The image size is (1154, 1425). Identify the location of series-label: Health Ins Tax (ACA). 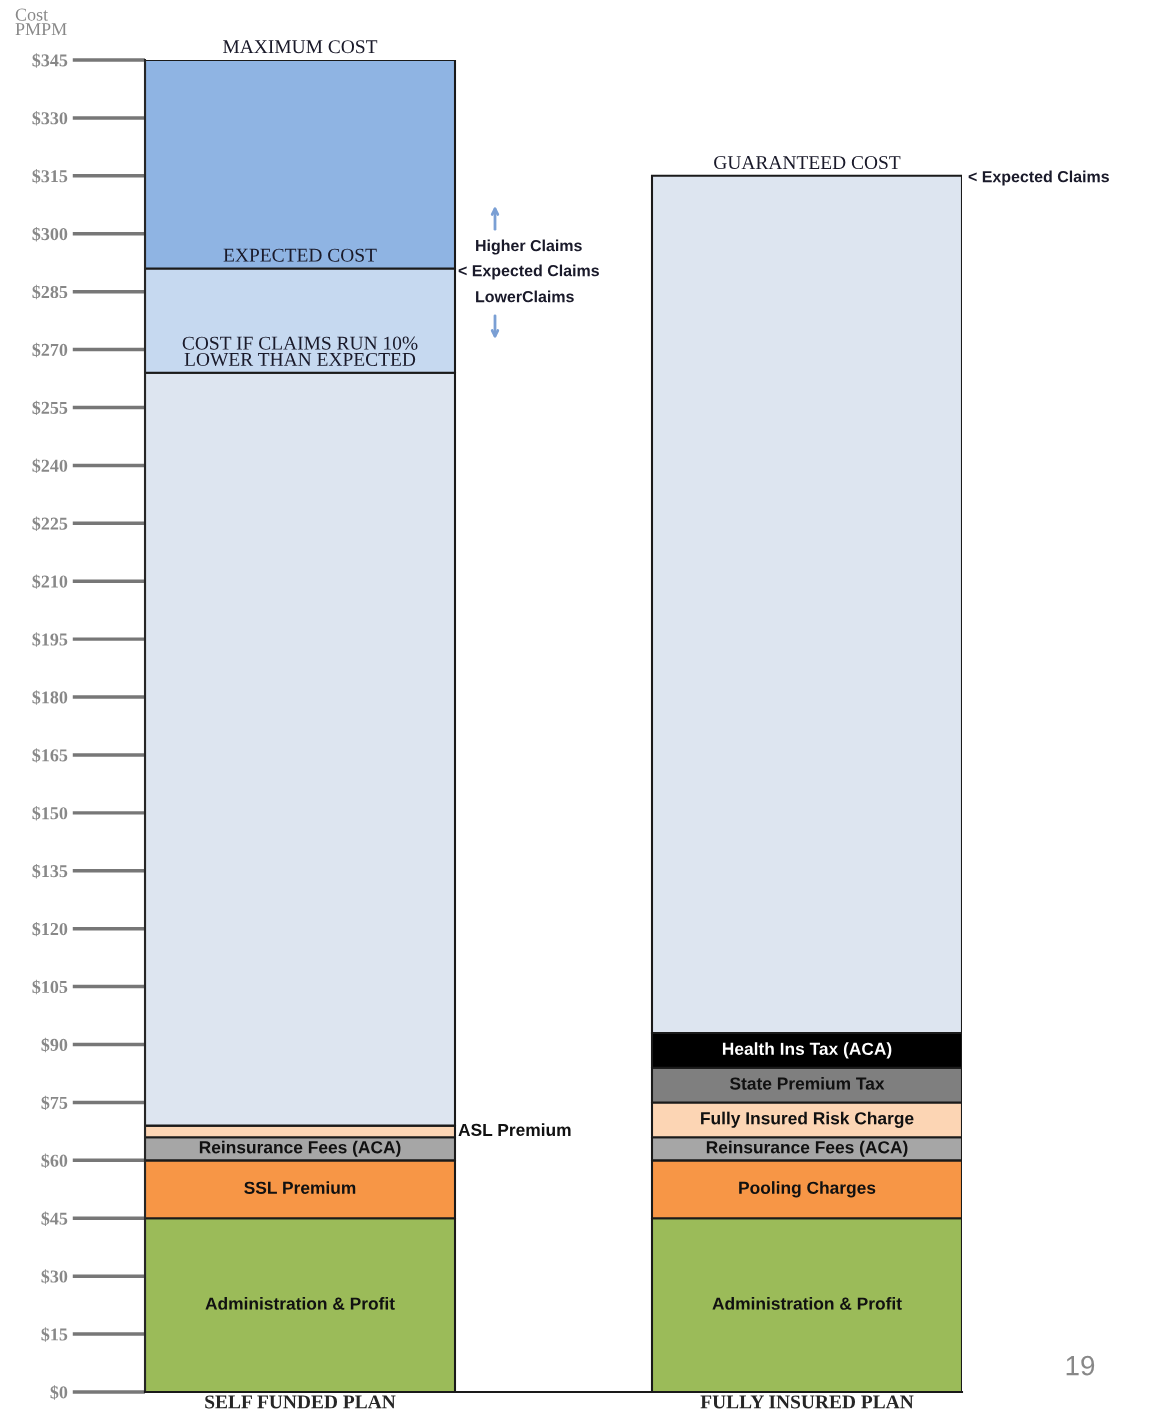
(807, 1050).